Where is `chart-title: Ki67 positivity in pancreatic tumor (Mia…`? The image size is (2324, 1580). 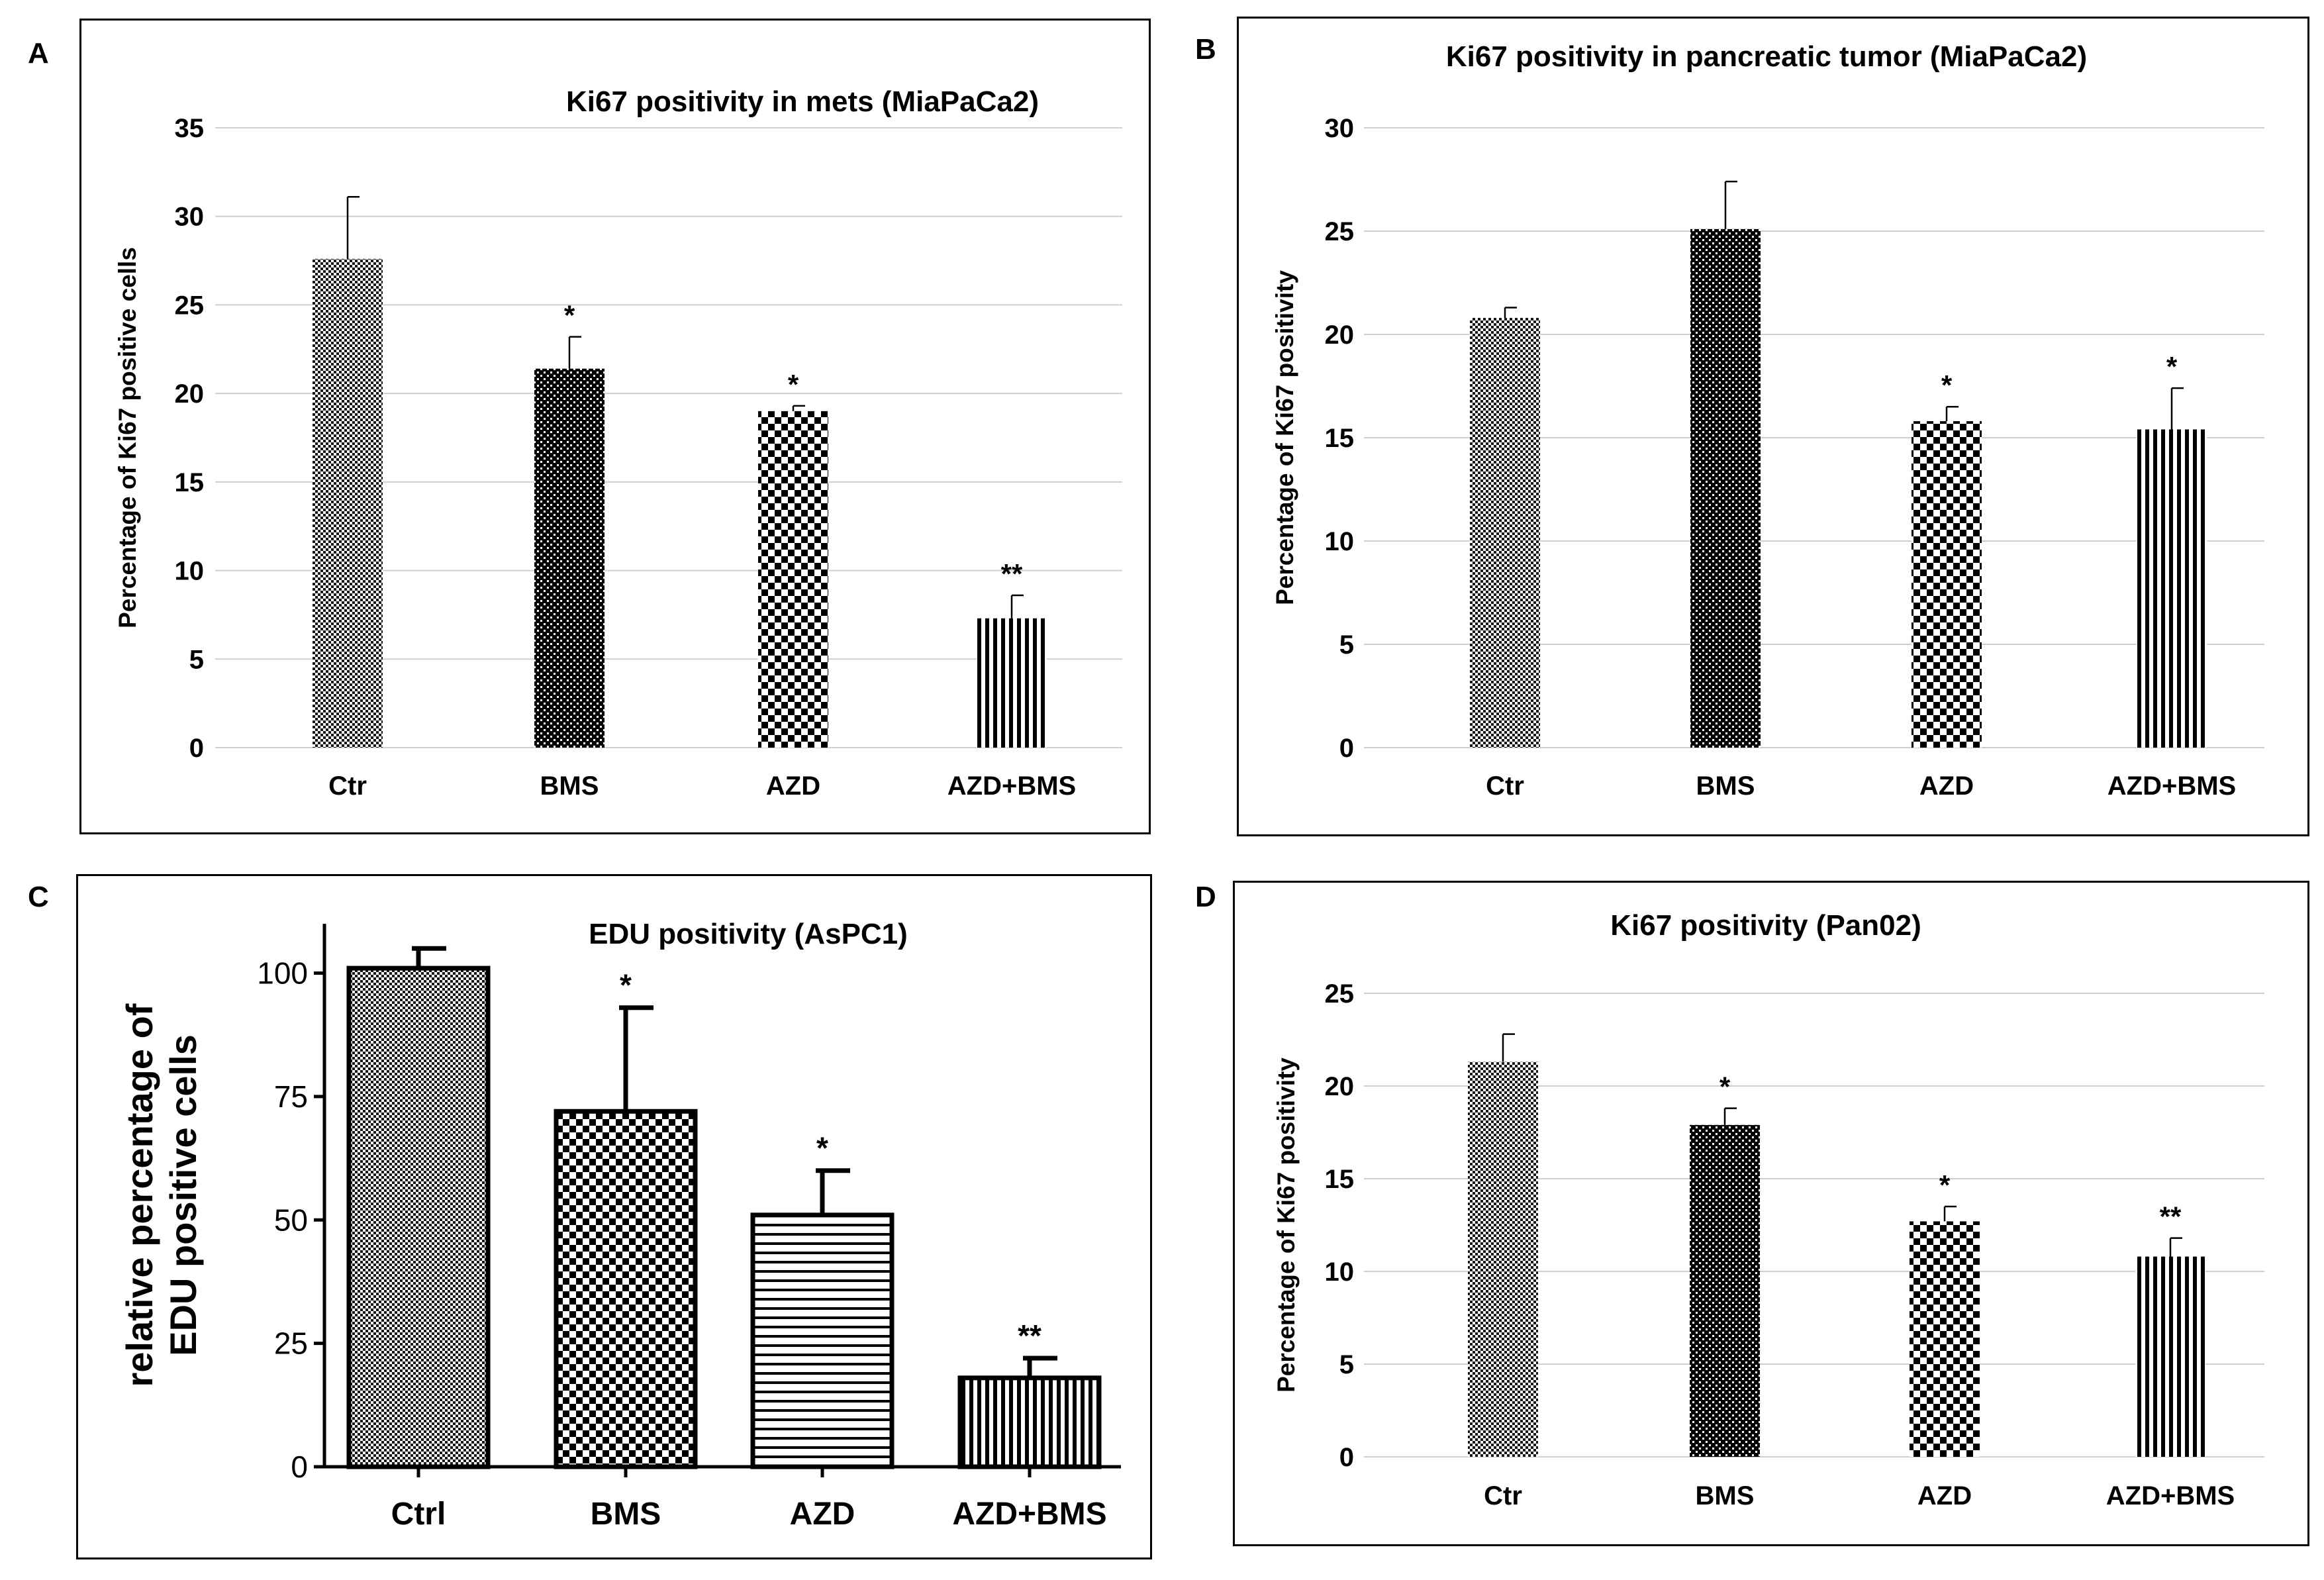
chart-title: Ki67 positivity in pancreatic tumor (Mia… is located at coordinates (1766, 56).